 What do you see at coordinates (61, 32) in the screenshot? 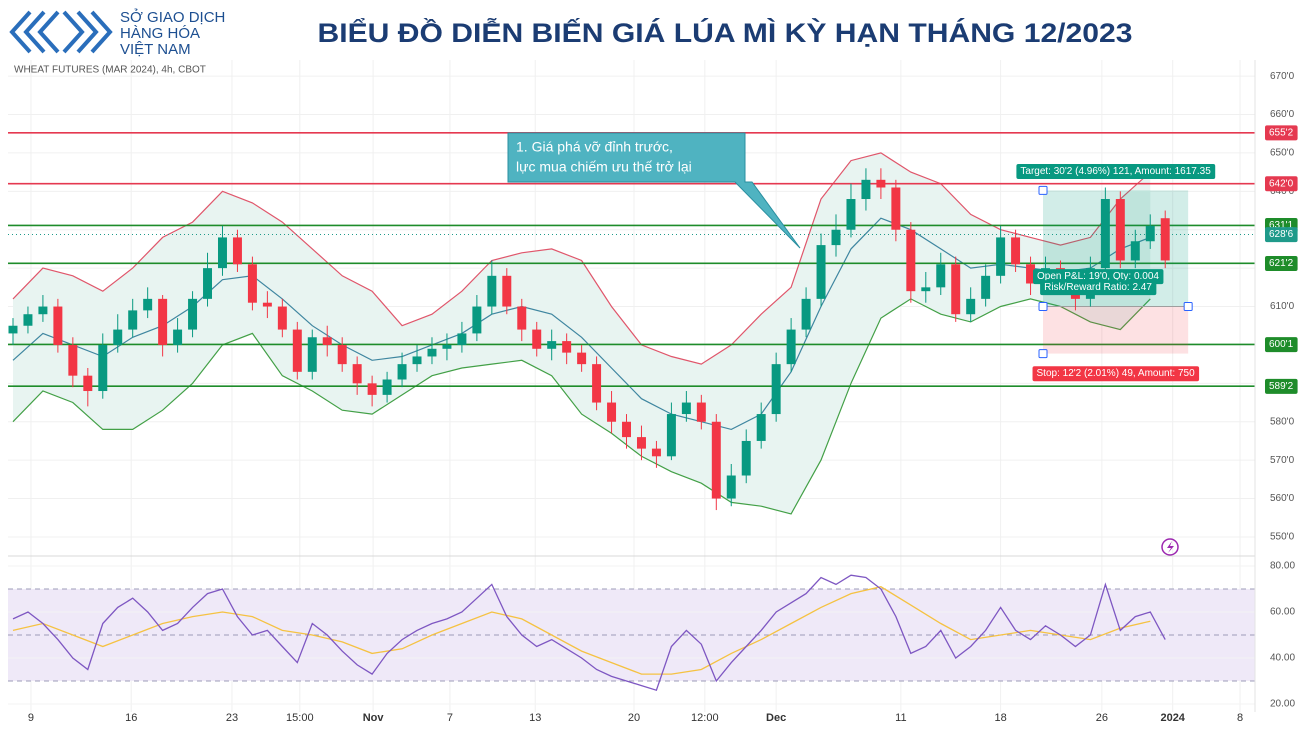
I see `logo-mark` at bounding box center [61, 32].